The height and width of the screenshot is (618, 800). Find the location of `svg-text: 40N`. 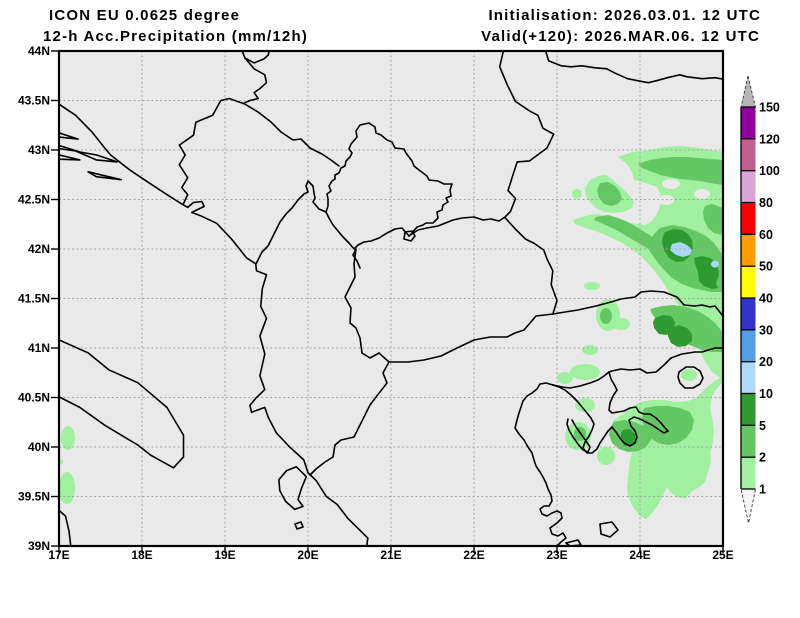

svg-text: 40N is located at coordinates (39, 447).